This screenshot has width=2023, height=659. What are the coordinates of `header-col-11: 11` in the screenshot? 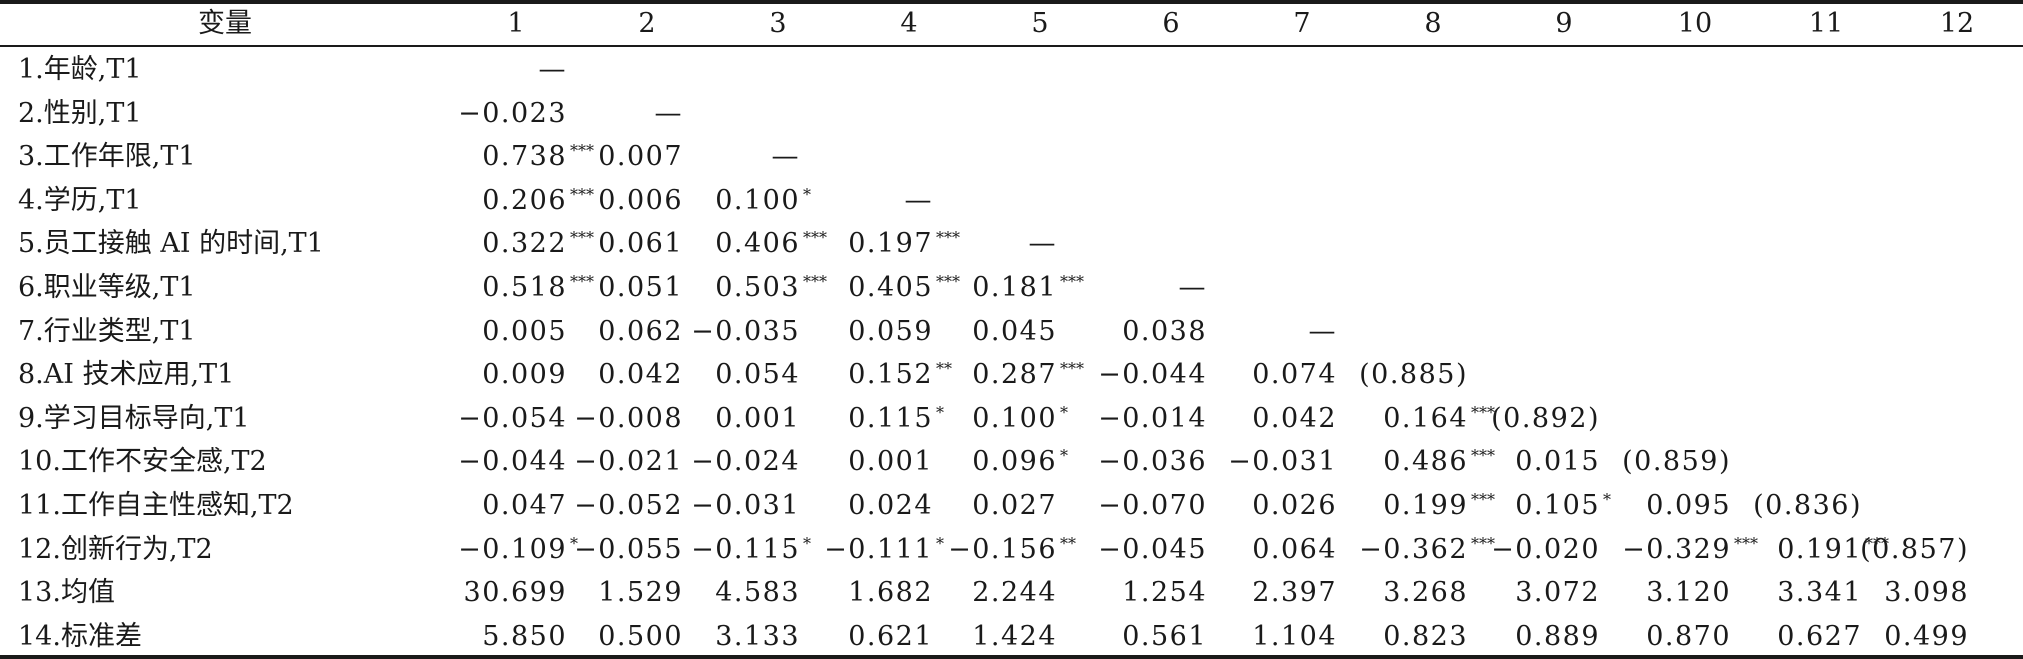 It's located at (1826, 23).